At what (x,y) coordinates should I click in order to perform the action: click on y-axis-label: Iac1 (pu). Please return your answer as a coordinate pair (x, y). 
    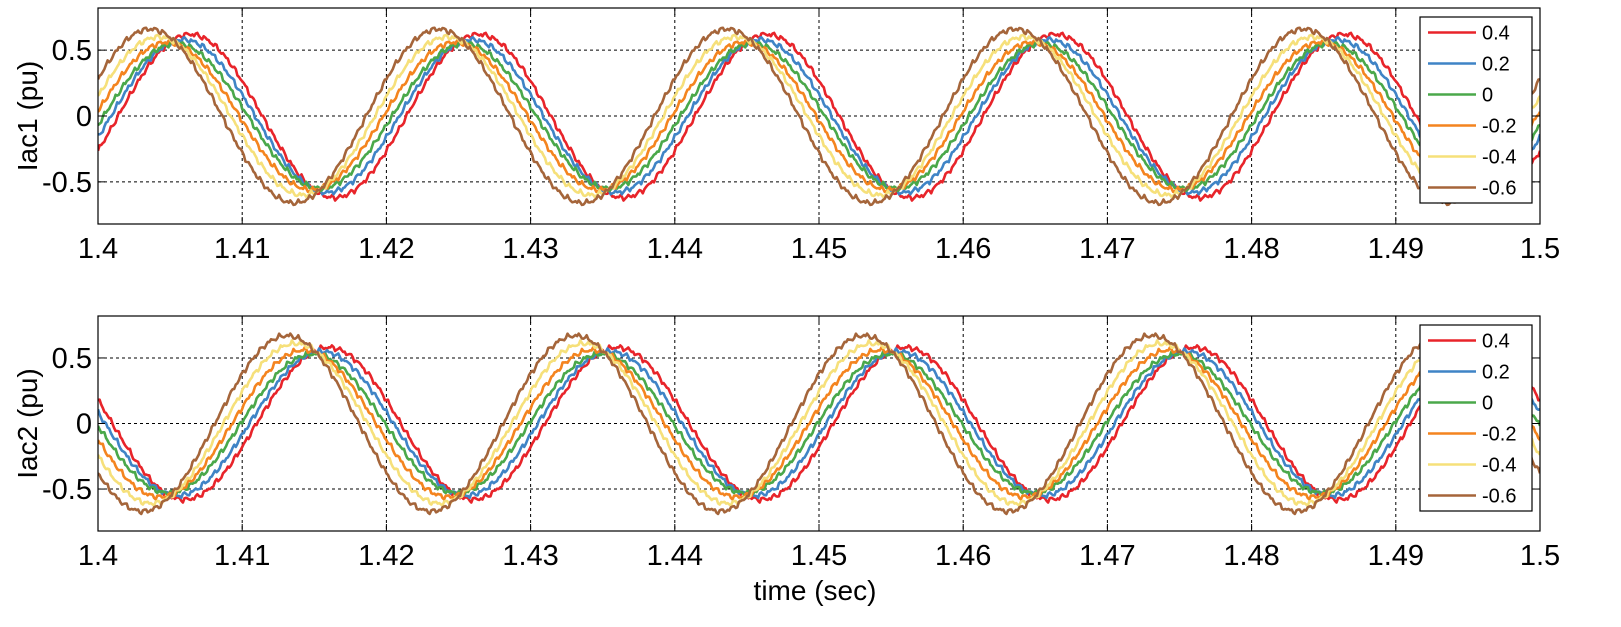
    Looking at the image, I should click on (27, 116).